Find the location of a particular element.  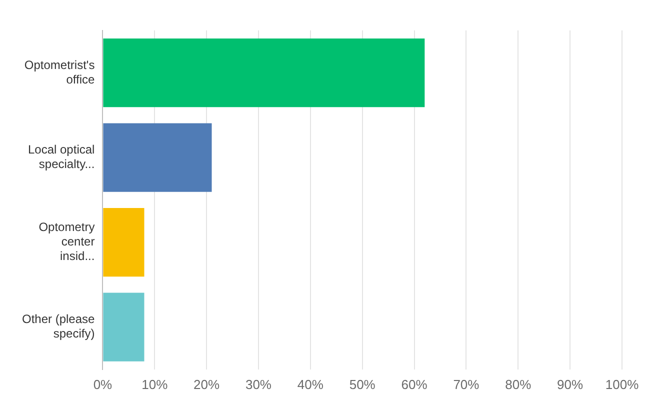

x-tick-label: 10% is located at coordinates (155, 384).